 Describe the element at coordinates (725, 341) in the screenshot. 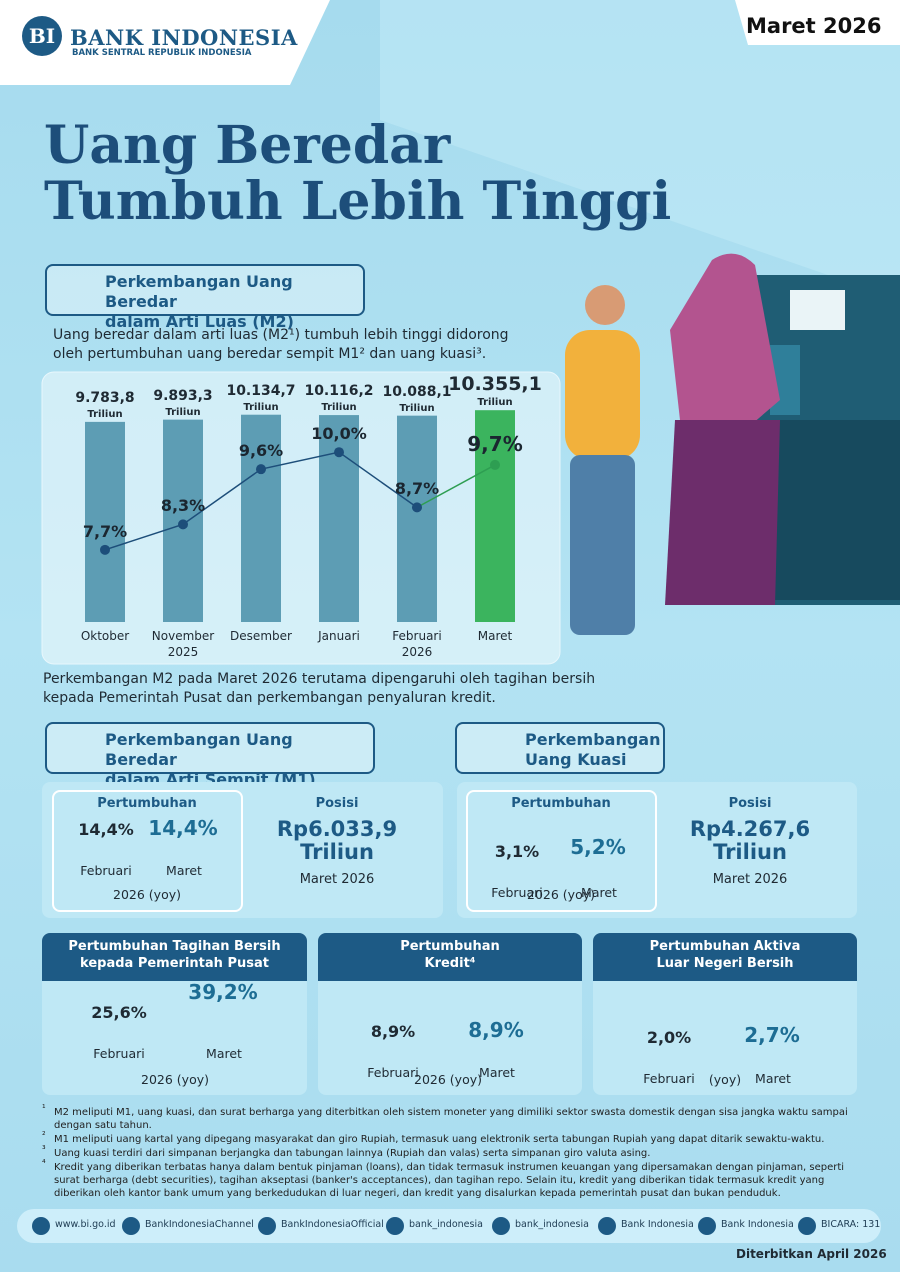

I see `person-hijab` at that location.